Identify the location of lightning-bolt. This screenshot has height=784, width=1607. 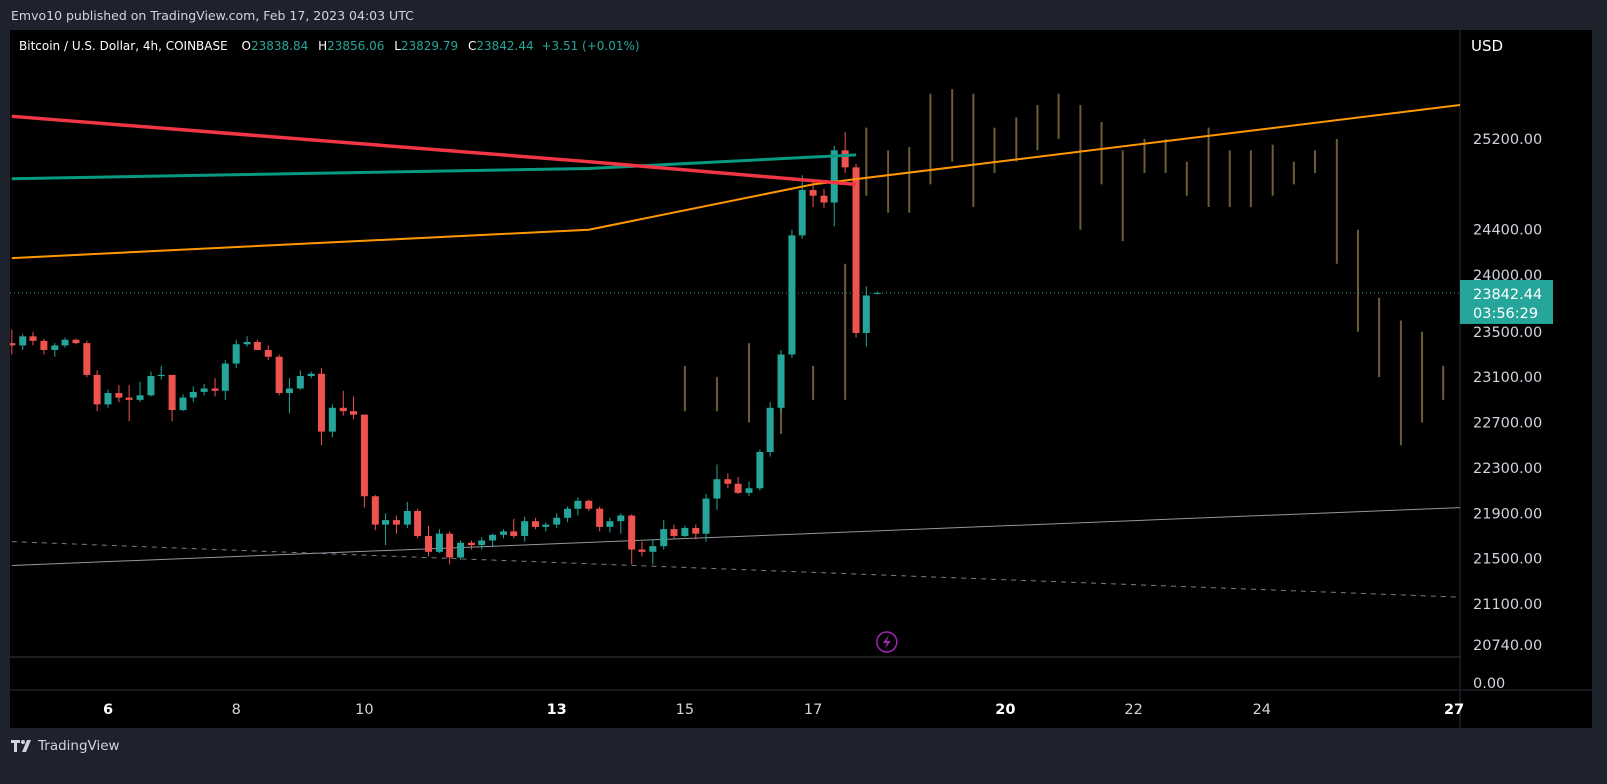
(886, 642).